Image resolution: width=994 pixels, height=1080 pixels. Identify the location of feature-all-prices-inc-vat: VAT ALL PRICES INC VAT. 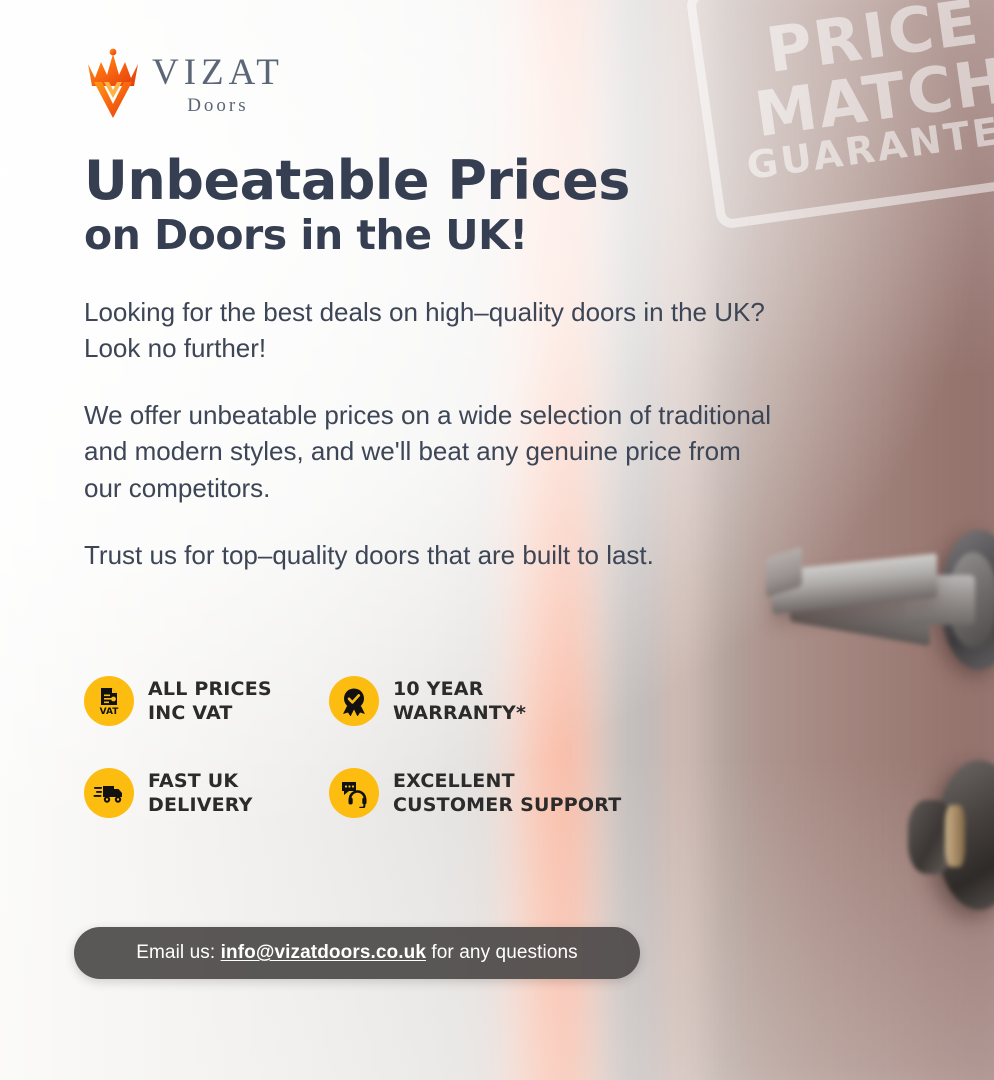
(206, 701).